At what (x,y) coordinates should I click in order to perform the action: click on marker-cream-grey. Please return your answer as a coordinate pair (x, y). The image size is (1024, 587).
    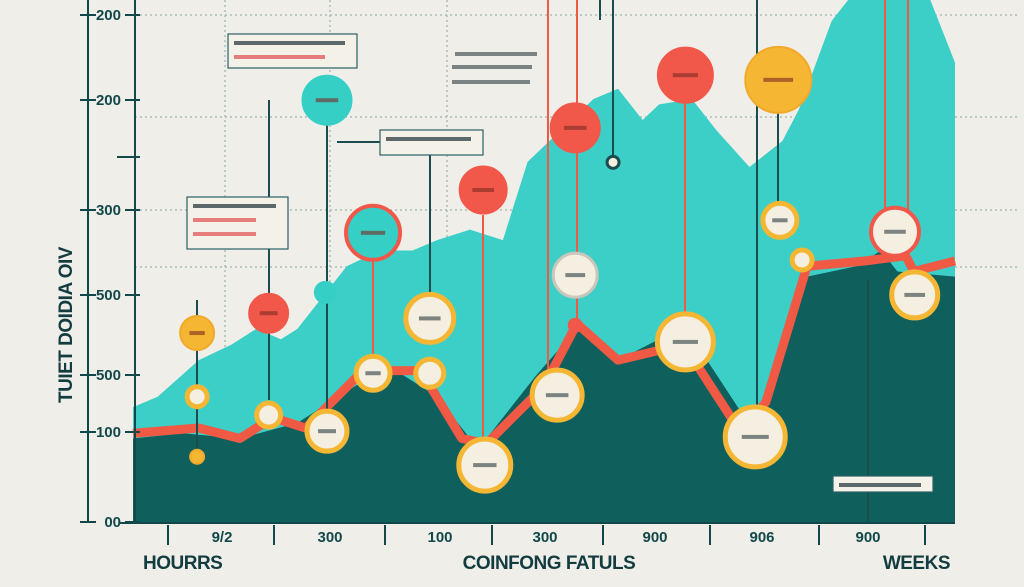
    Looking at the image, I should click on (575, 275).